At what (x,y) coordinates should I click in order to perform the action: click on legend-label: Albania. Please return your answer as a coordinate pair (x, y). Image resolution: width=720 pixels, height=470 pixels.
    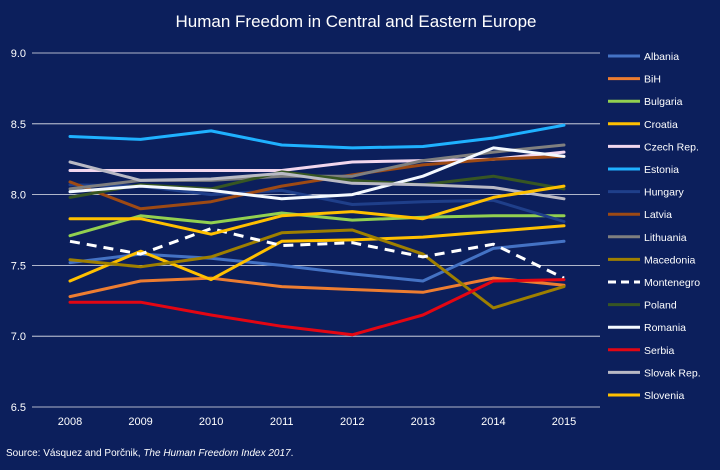
    Looking at the image, I should click on (661, 57).